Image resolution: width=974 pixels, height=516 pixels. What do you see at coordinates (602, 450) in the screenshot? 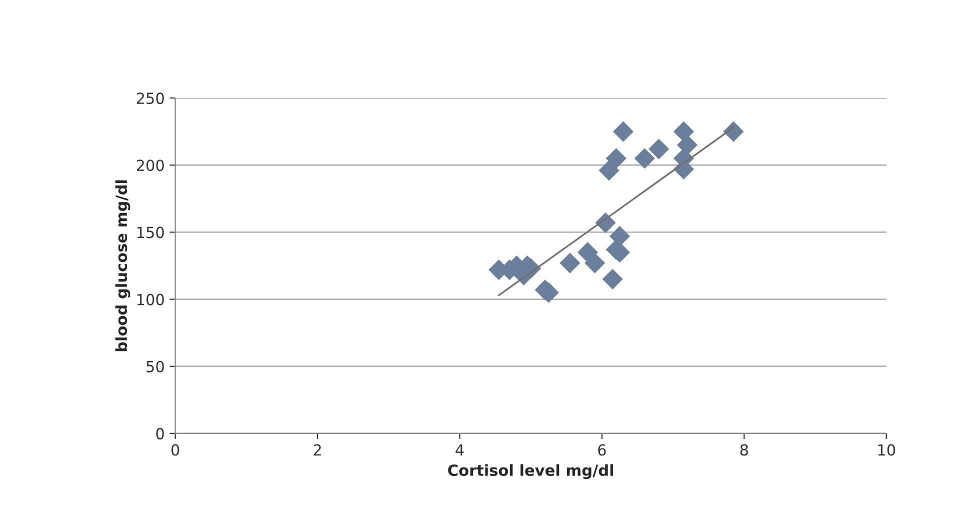
I see `x-tick-label: 6` at bounding box center [602, 450].